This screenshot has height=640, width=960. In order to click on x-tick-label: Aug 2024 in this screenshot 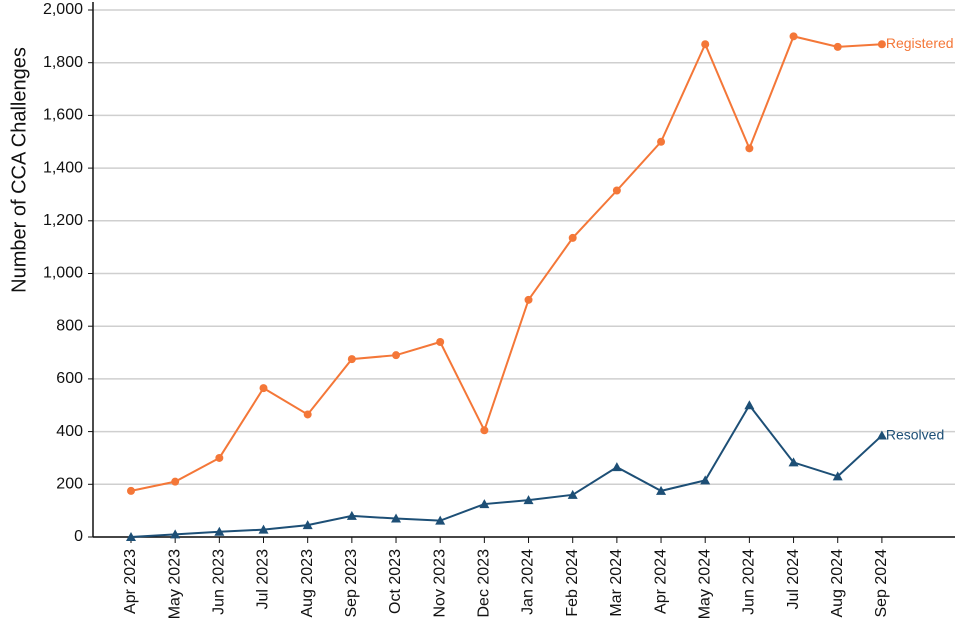, I will do `click(837, 583)`.